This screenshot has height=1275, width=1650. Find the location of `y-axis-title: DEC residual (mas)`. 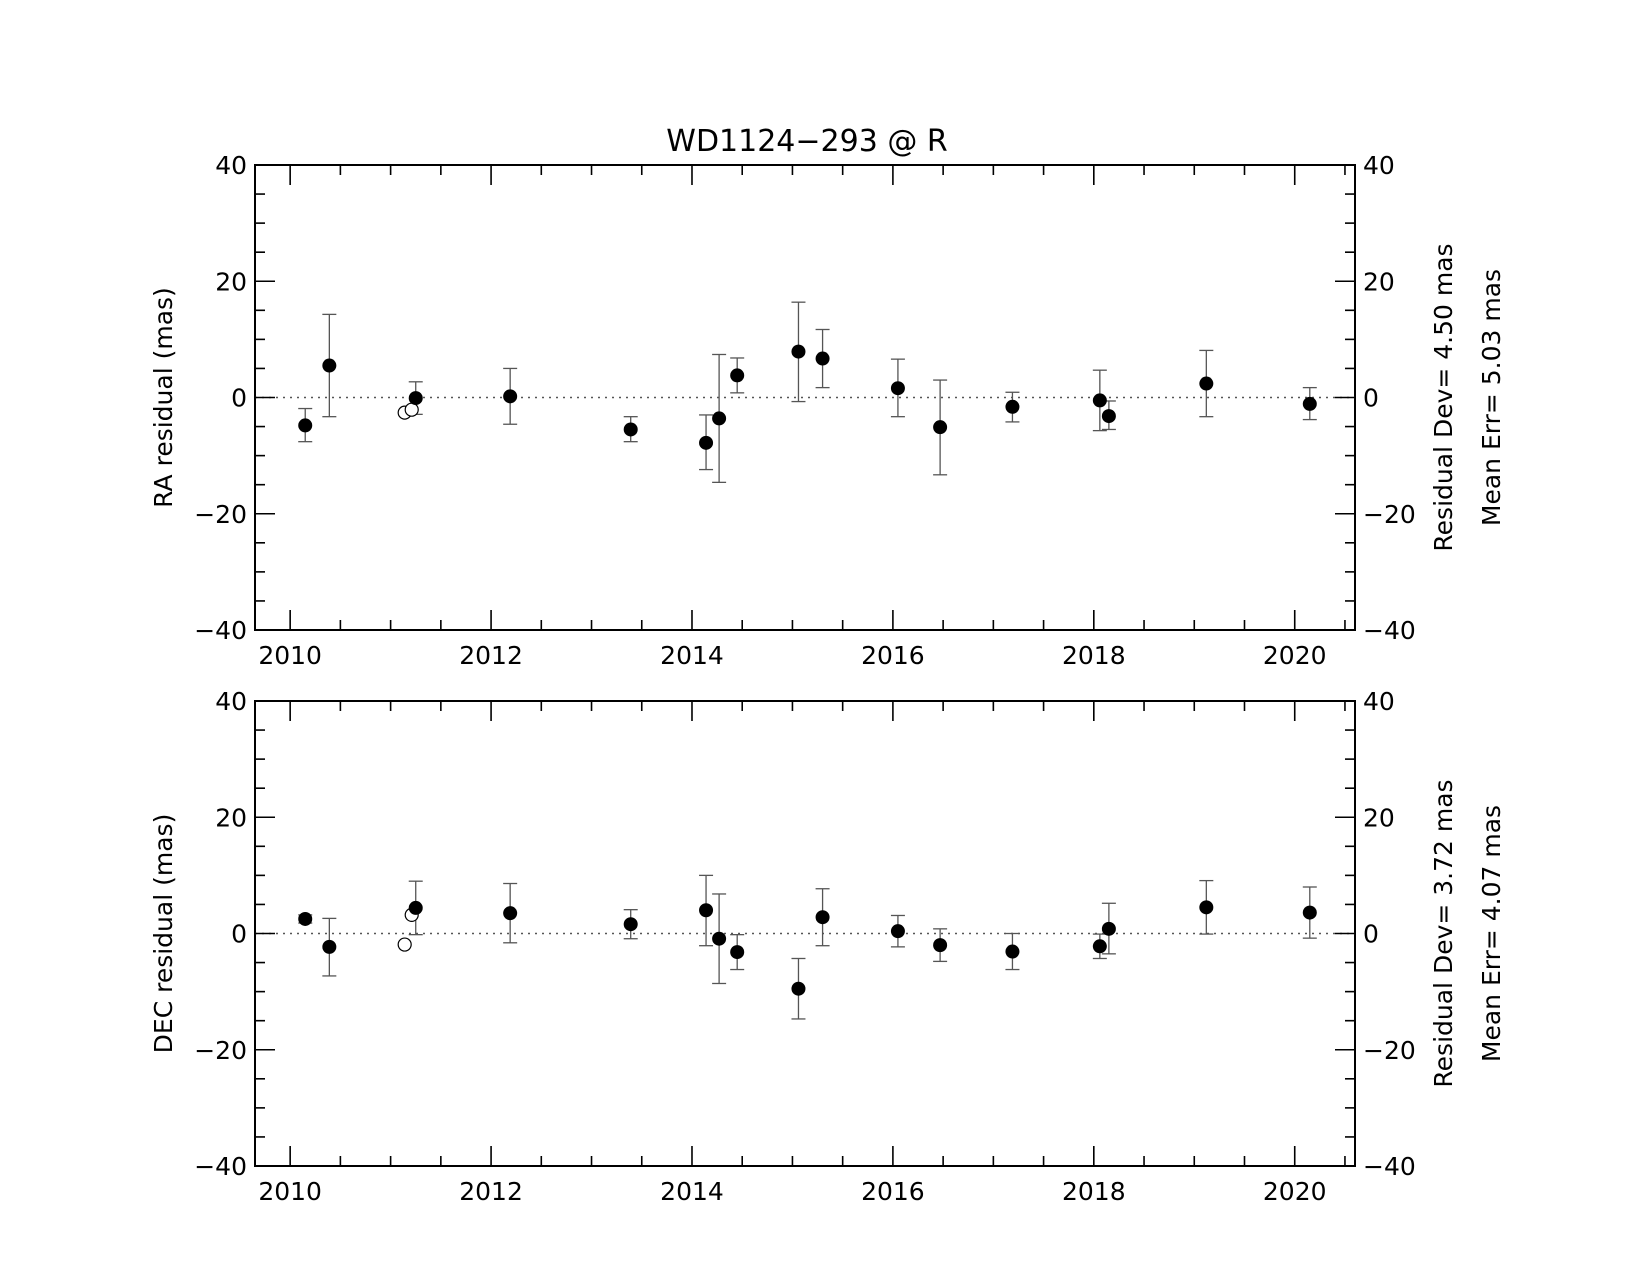

y-axis-title: DEC residual (mas) is located at coordinates (163, 934).